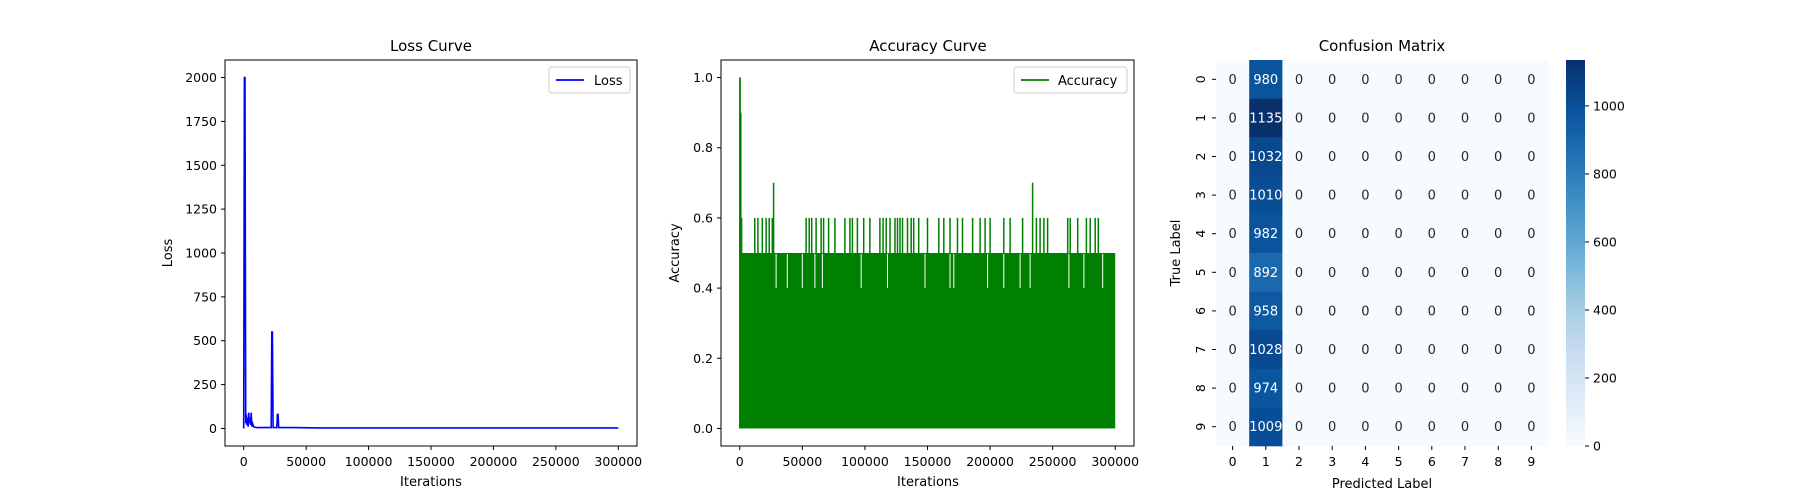  What do you see at coordinates (928, 46) in the screenshot?
I see `accuracy-chart-title: Accuracy Curve` at bounding box center [928, 46].